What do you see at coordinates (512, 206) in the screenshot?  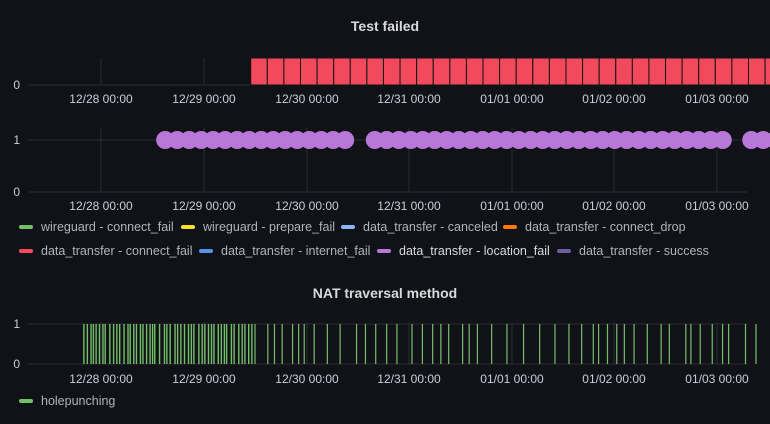 I see `status-x-tick-label: 01/01 00:00` at bounding box center [512, 206].